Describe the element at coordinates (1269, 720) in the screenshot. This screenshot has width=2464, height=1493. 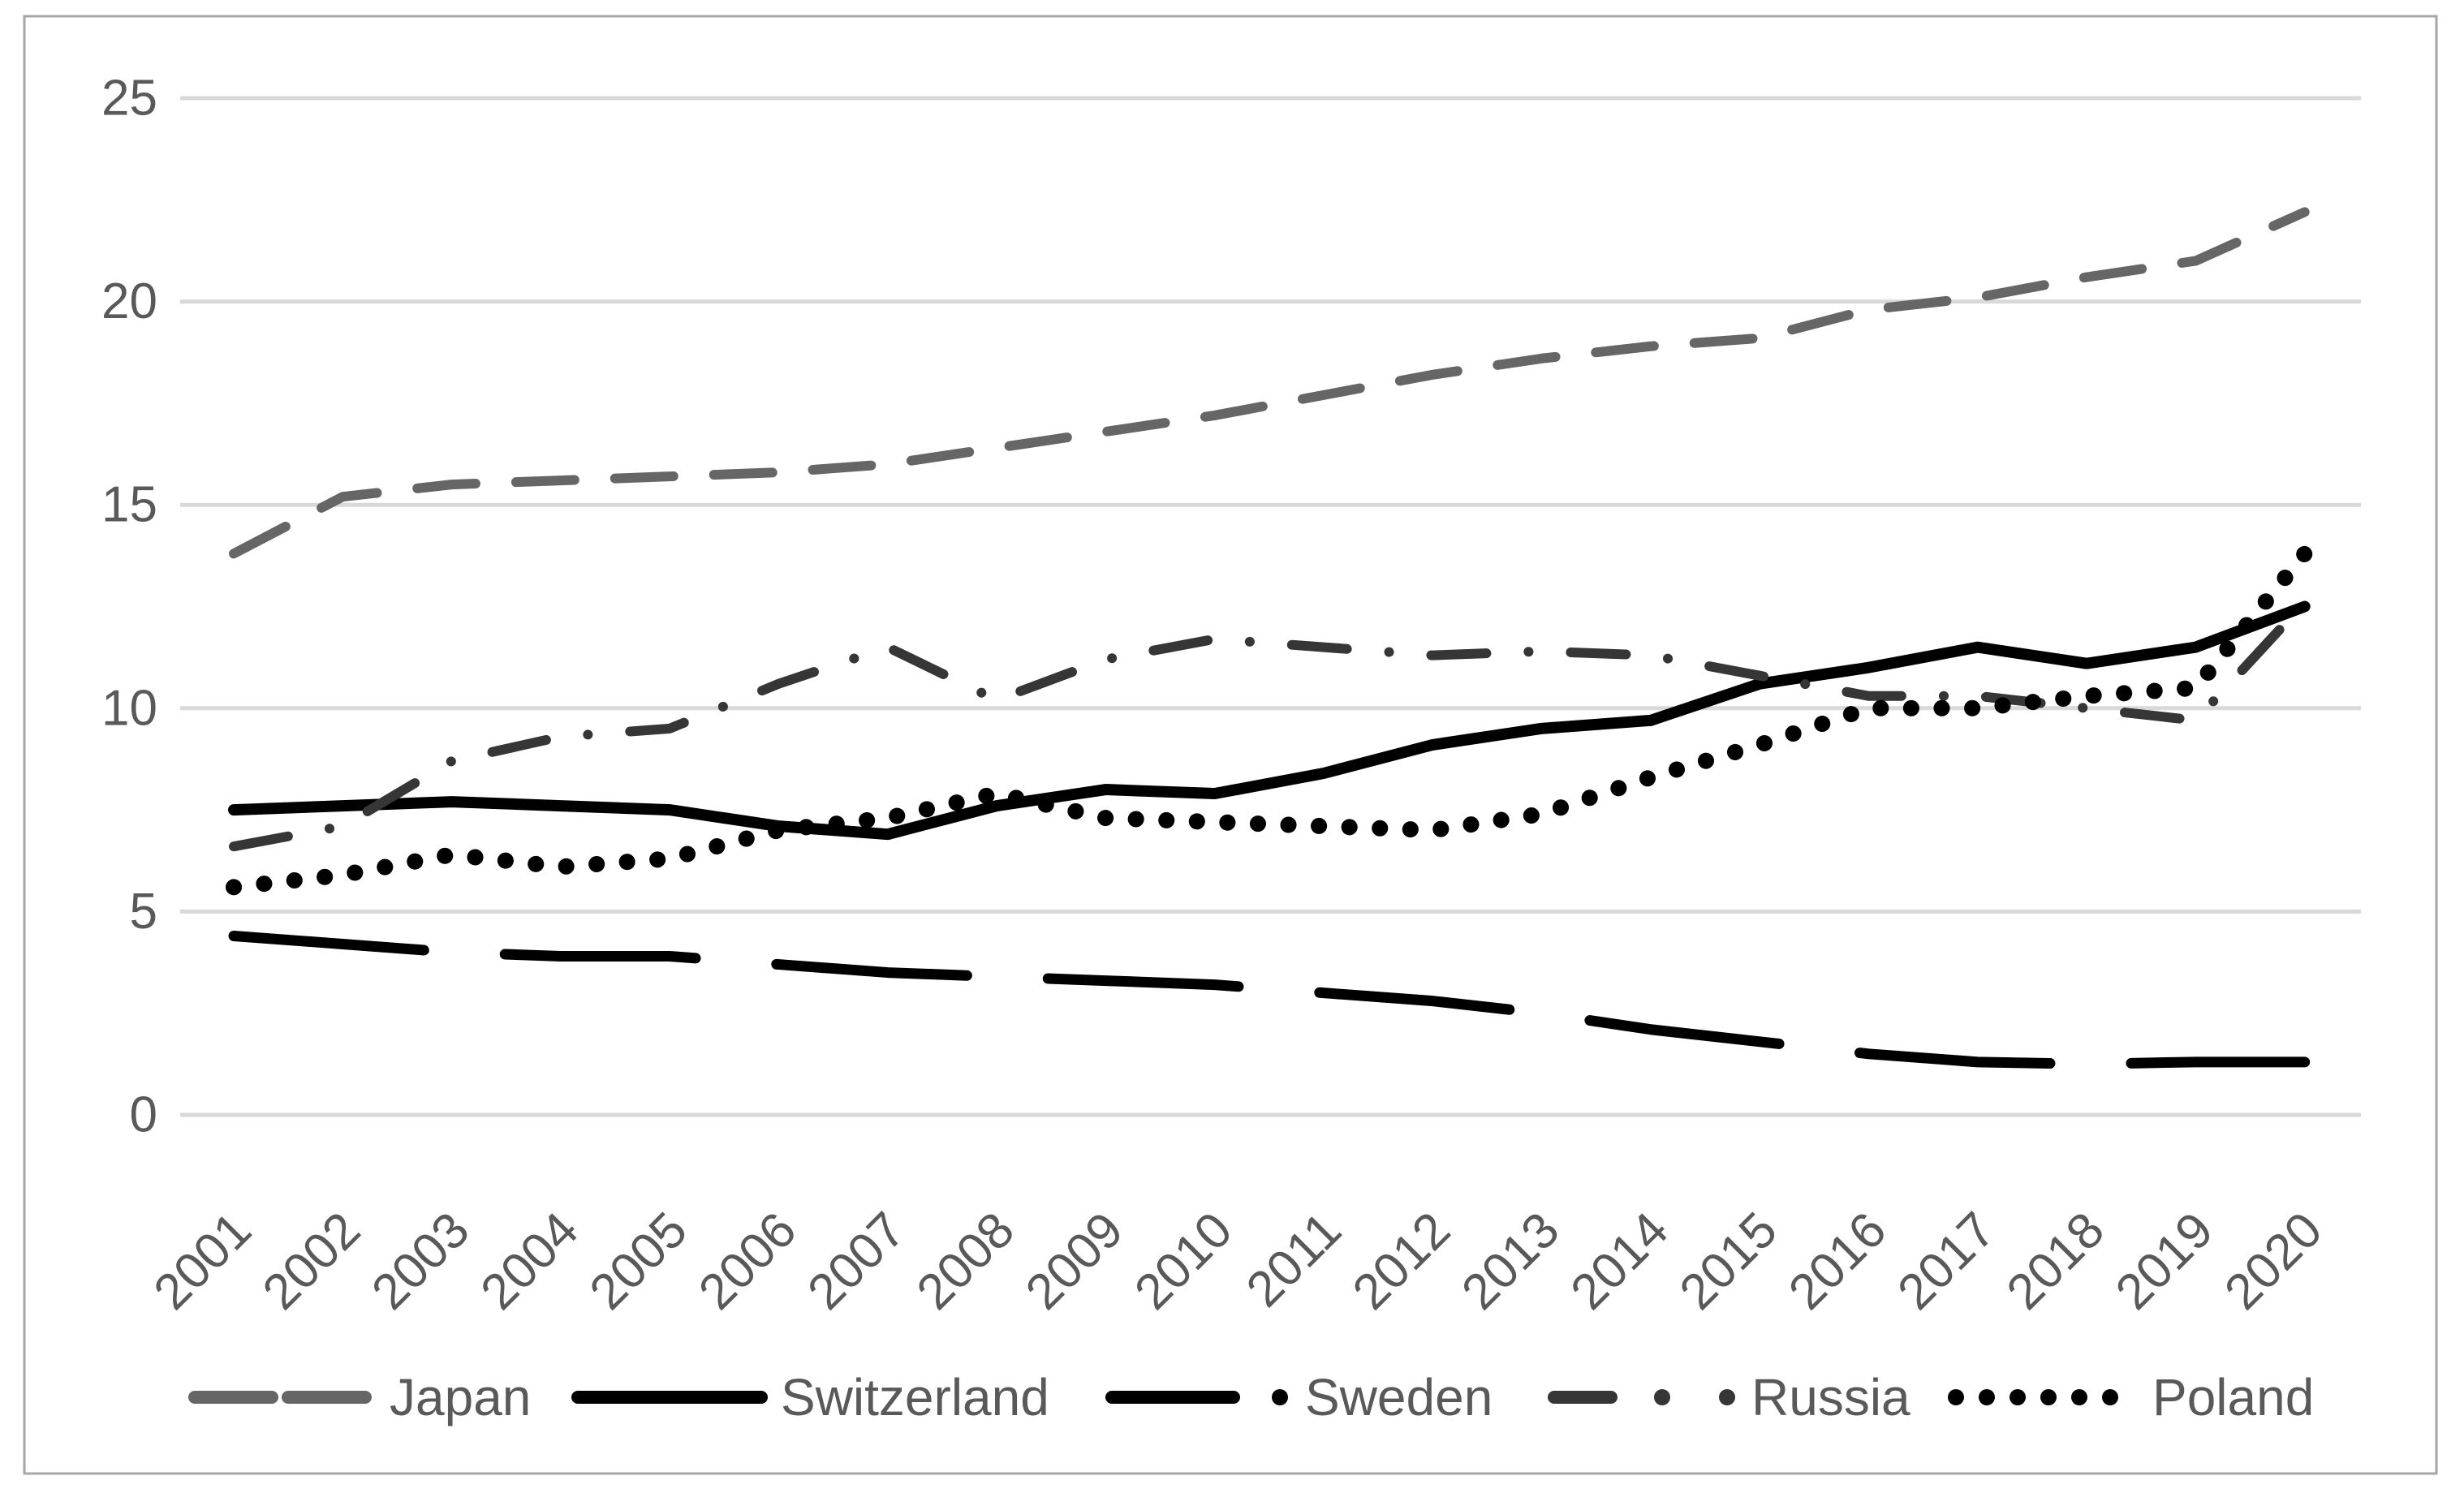
I see `series-line-switzerland` at that location.